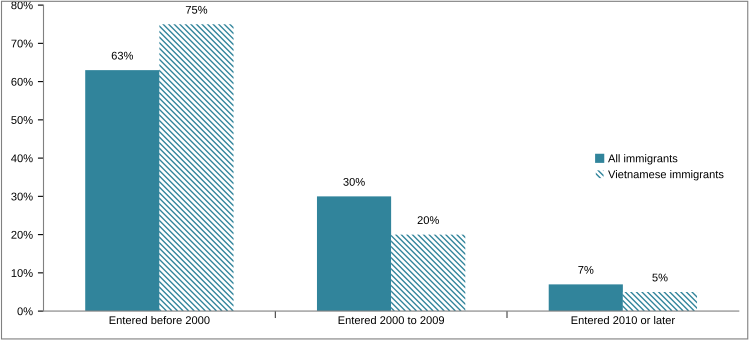 The height and width of the screenshot is (340, 750). I want to click on y-tick-label: 60%, so click(22, 82).